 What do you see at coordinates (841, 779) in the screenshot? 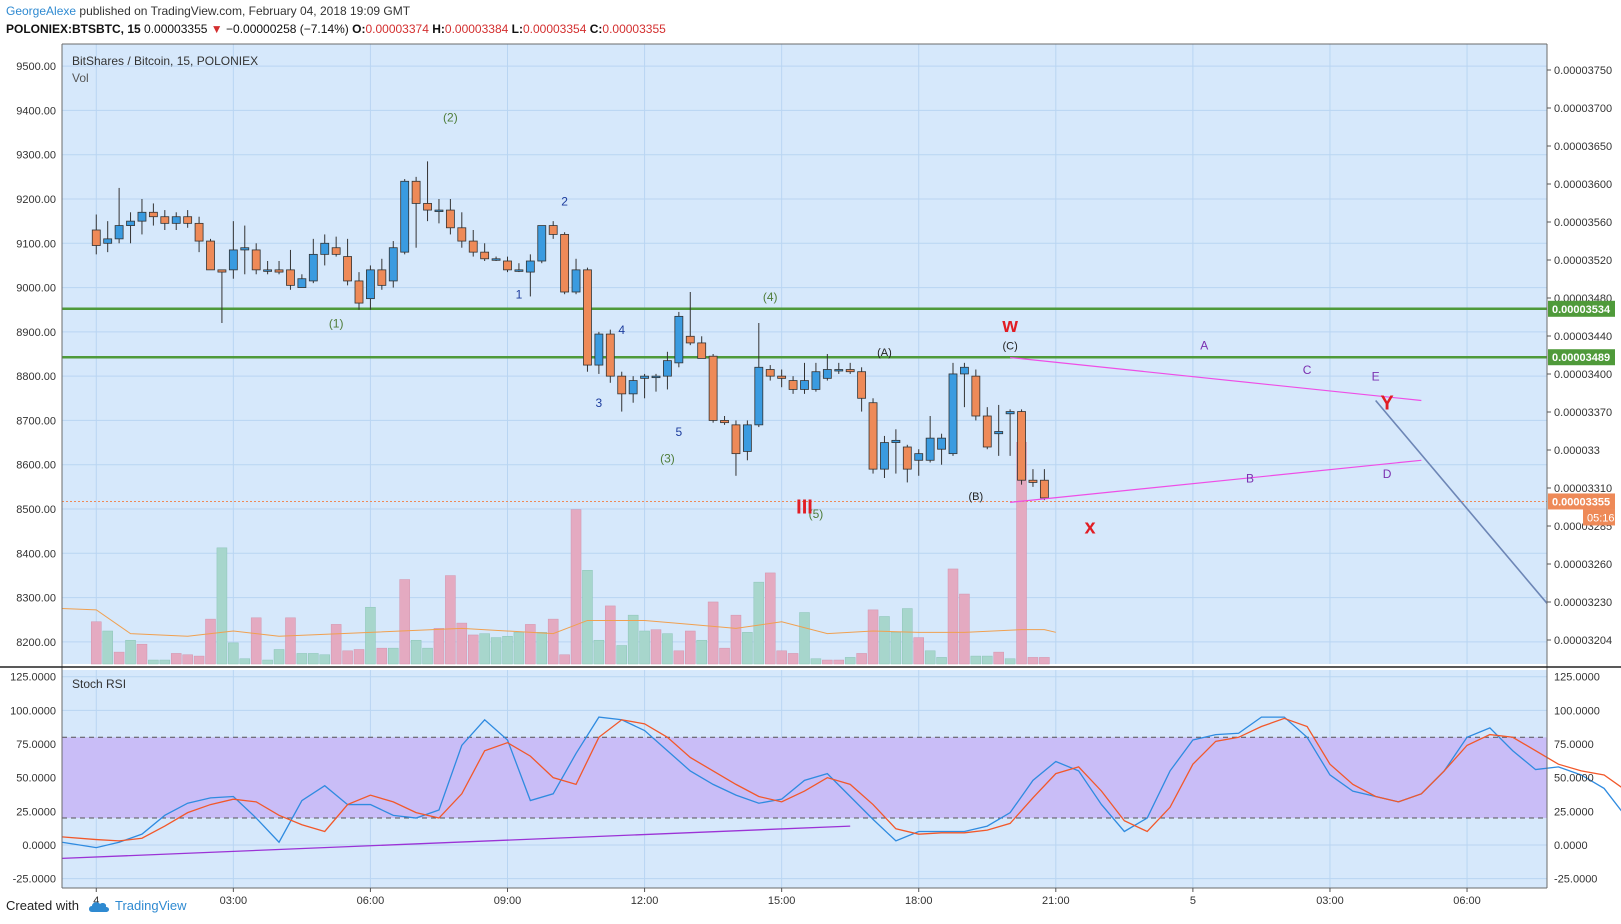
I see `stoch-d-line` at bounding box center [841, 779].